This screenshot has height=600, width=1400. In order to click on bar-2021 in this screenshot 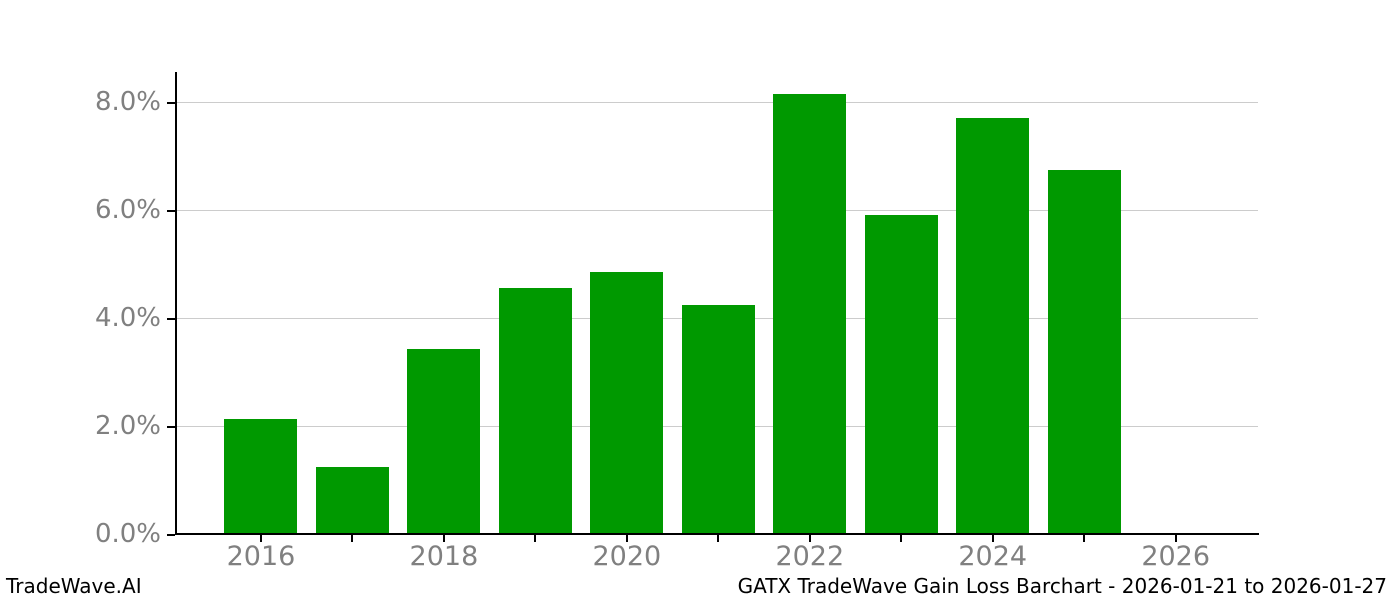, I will do `click(718, 419)`.